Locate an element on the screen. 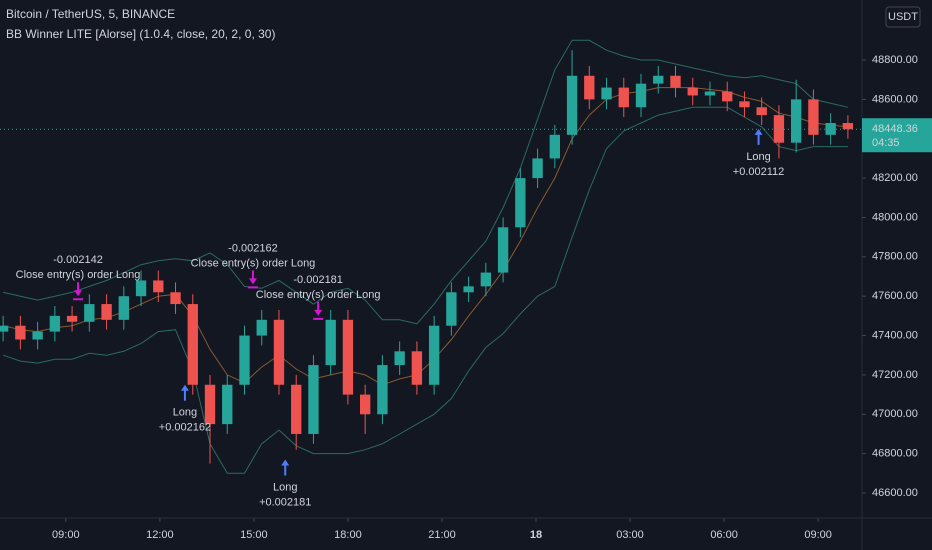  x-tick-label: 21:00 is located at coordinates (442, 535).